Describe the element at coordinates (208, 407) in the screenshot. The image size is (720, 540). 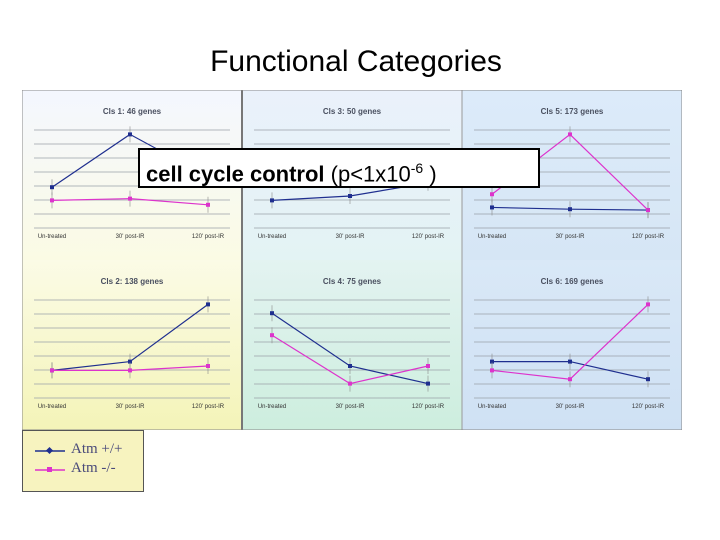
I see `panel-4-tick-label: 120' post-IR` at that location.